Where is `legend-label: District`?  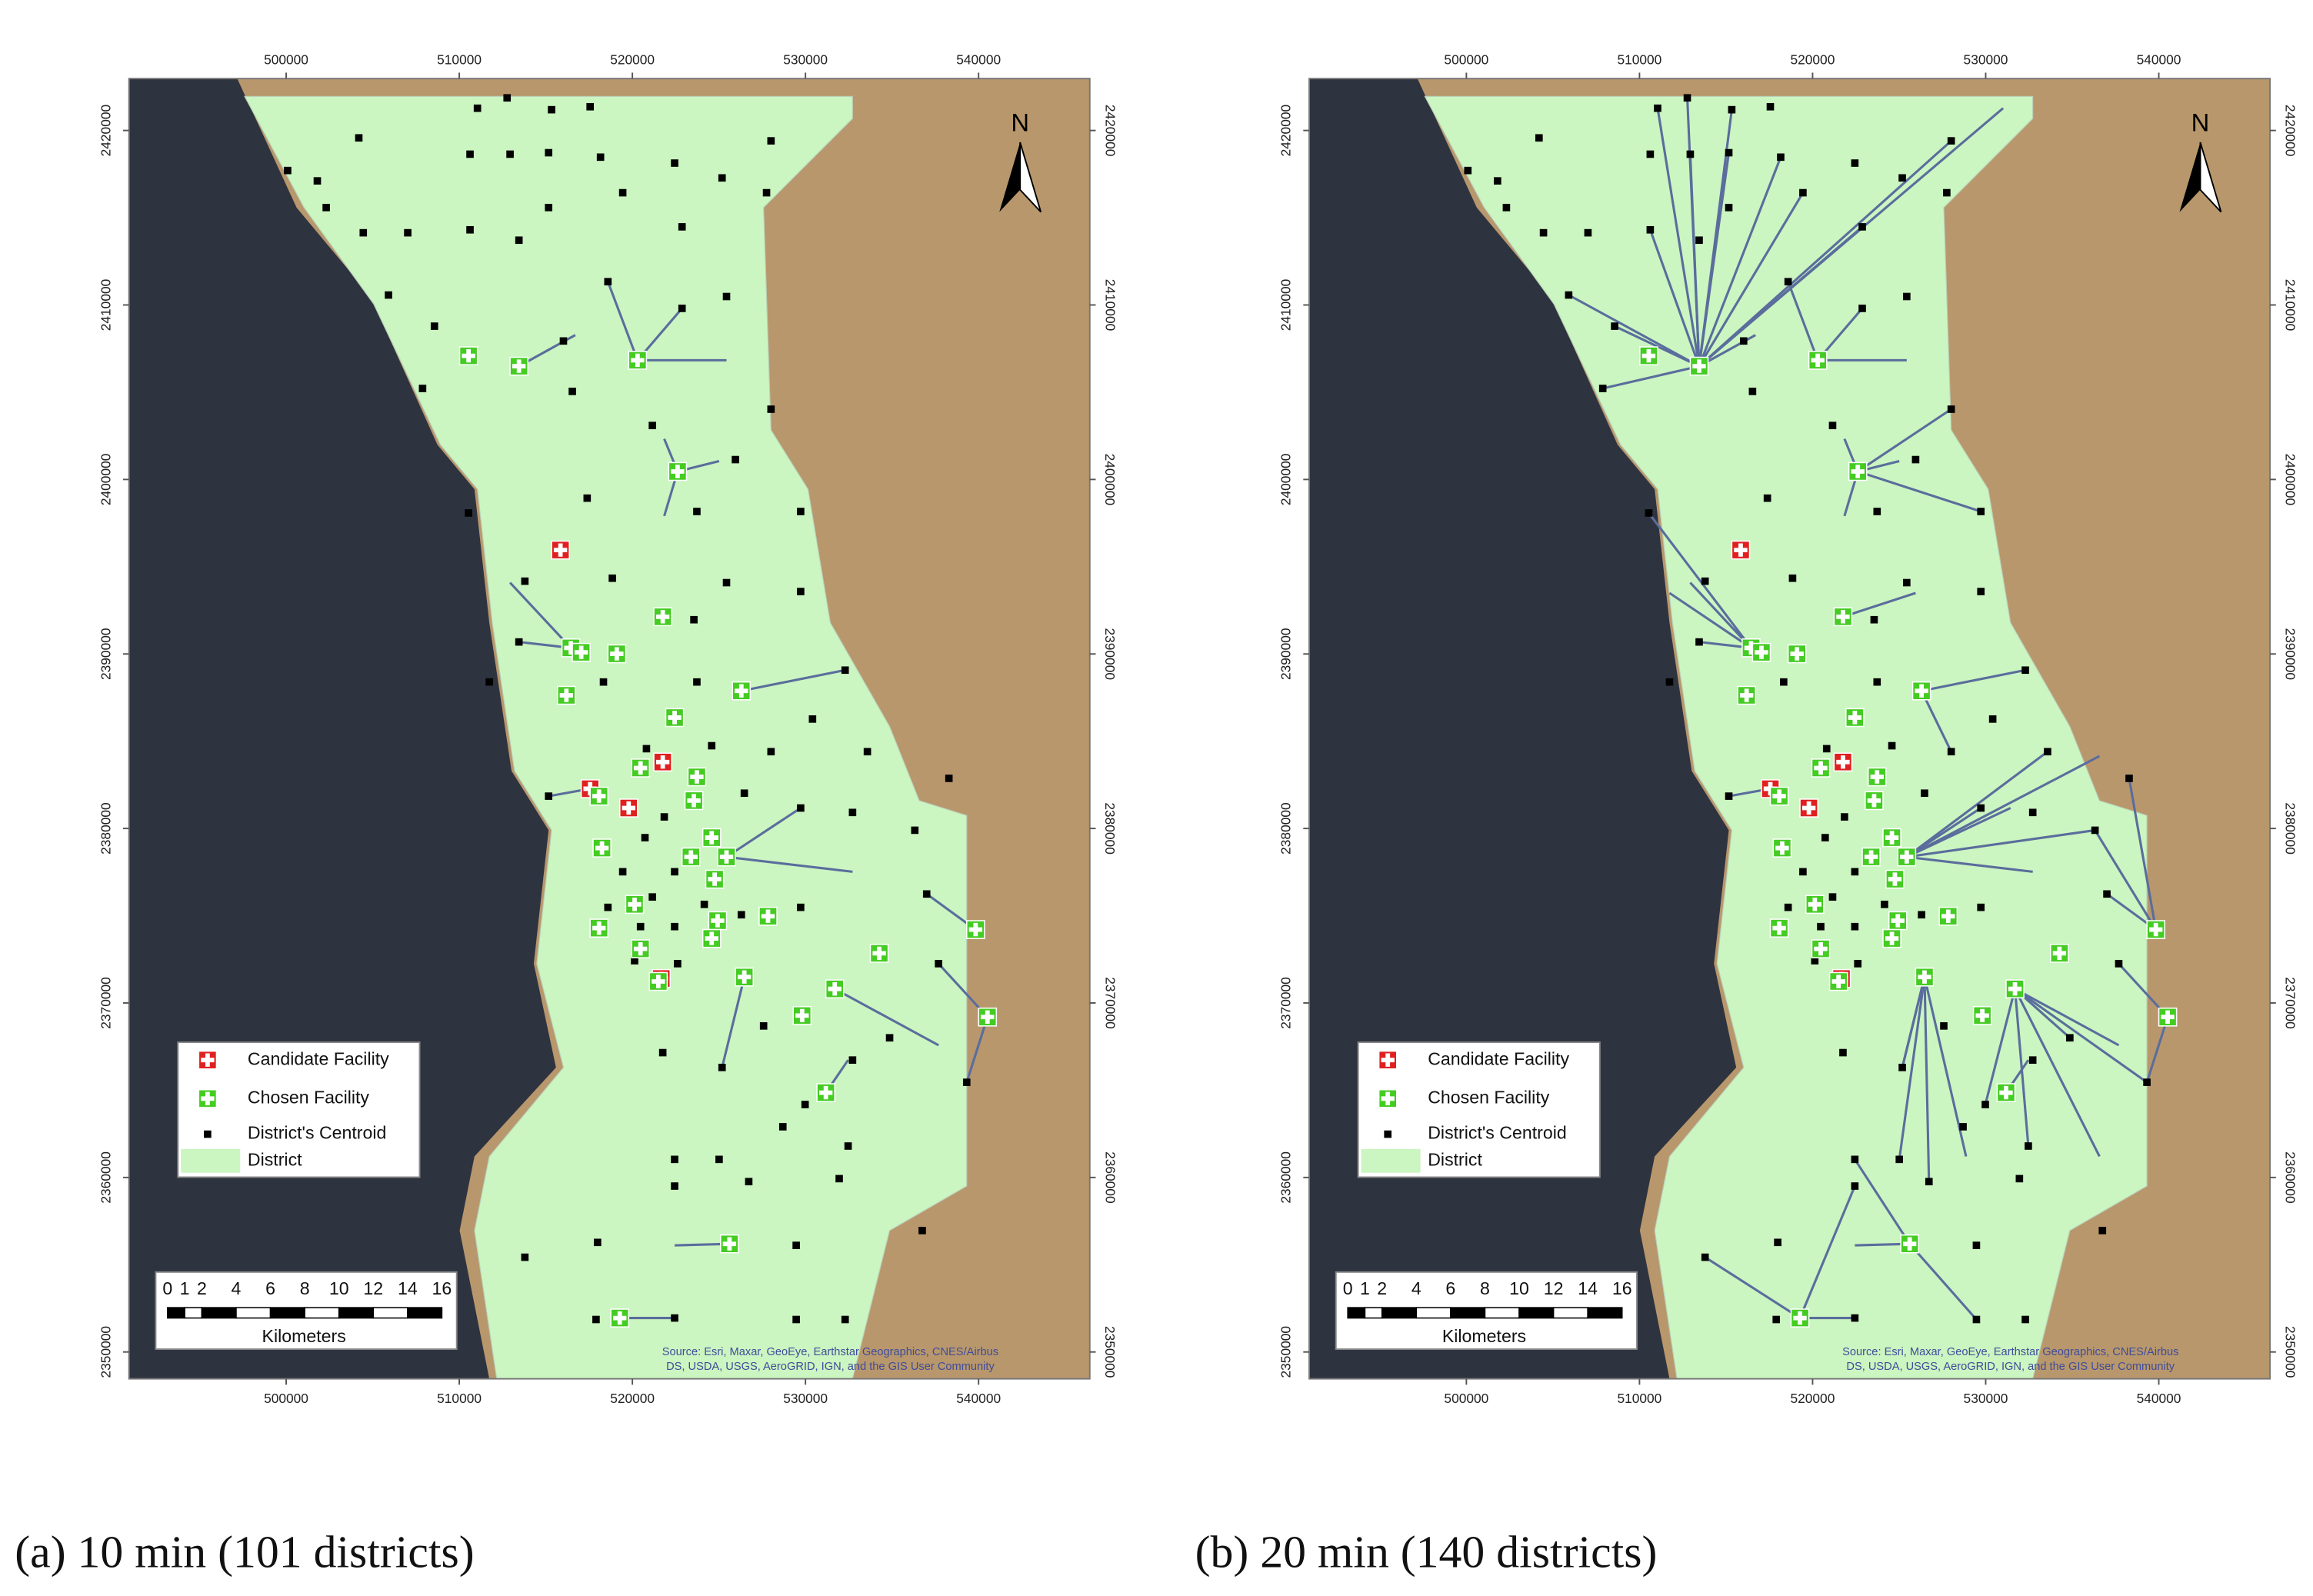
legend-label: District is located at coordinates (1455, 1159).